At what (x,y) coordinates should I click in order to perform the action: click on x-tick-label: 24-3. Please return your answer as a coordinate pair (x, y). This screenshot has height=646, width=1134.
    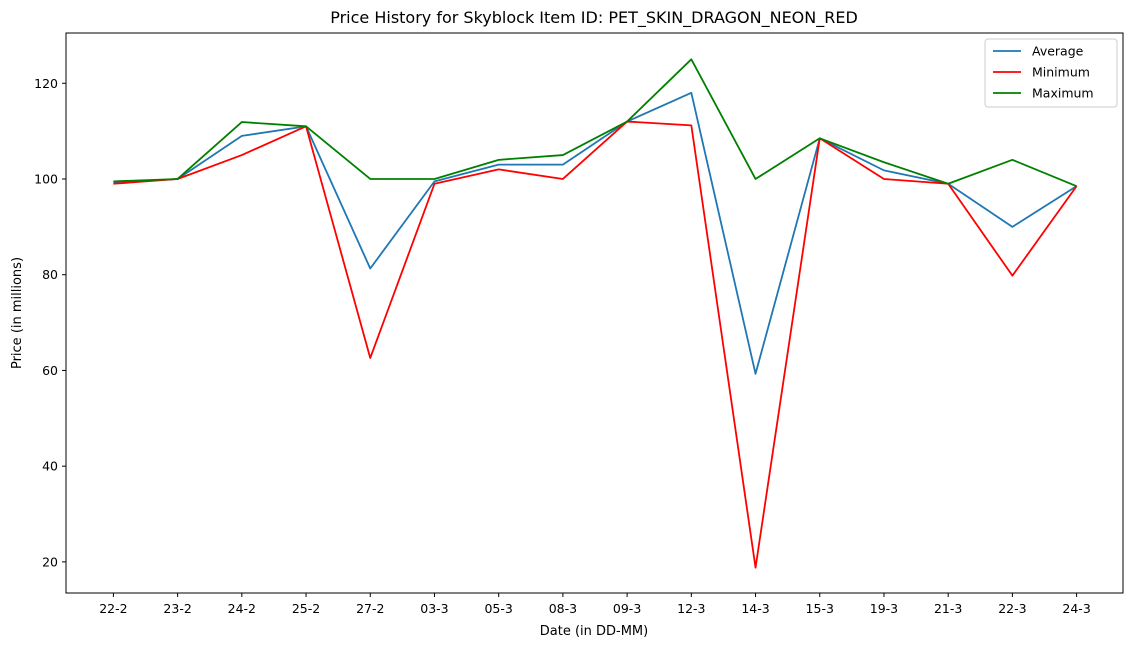
    Looking at the image, I should click on (1076, 608).